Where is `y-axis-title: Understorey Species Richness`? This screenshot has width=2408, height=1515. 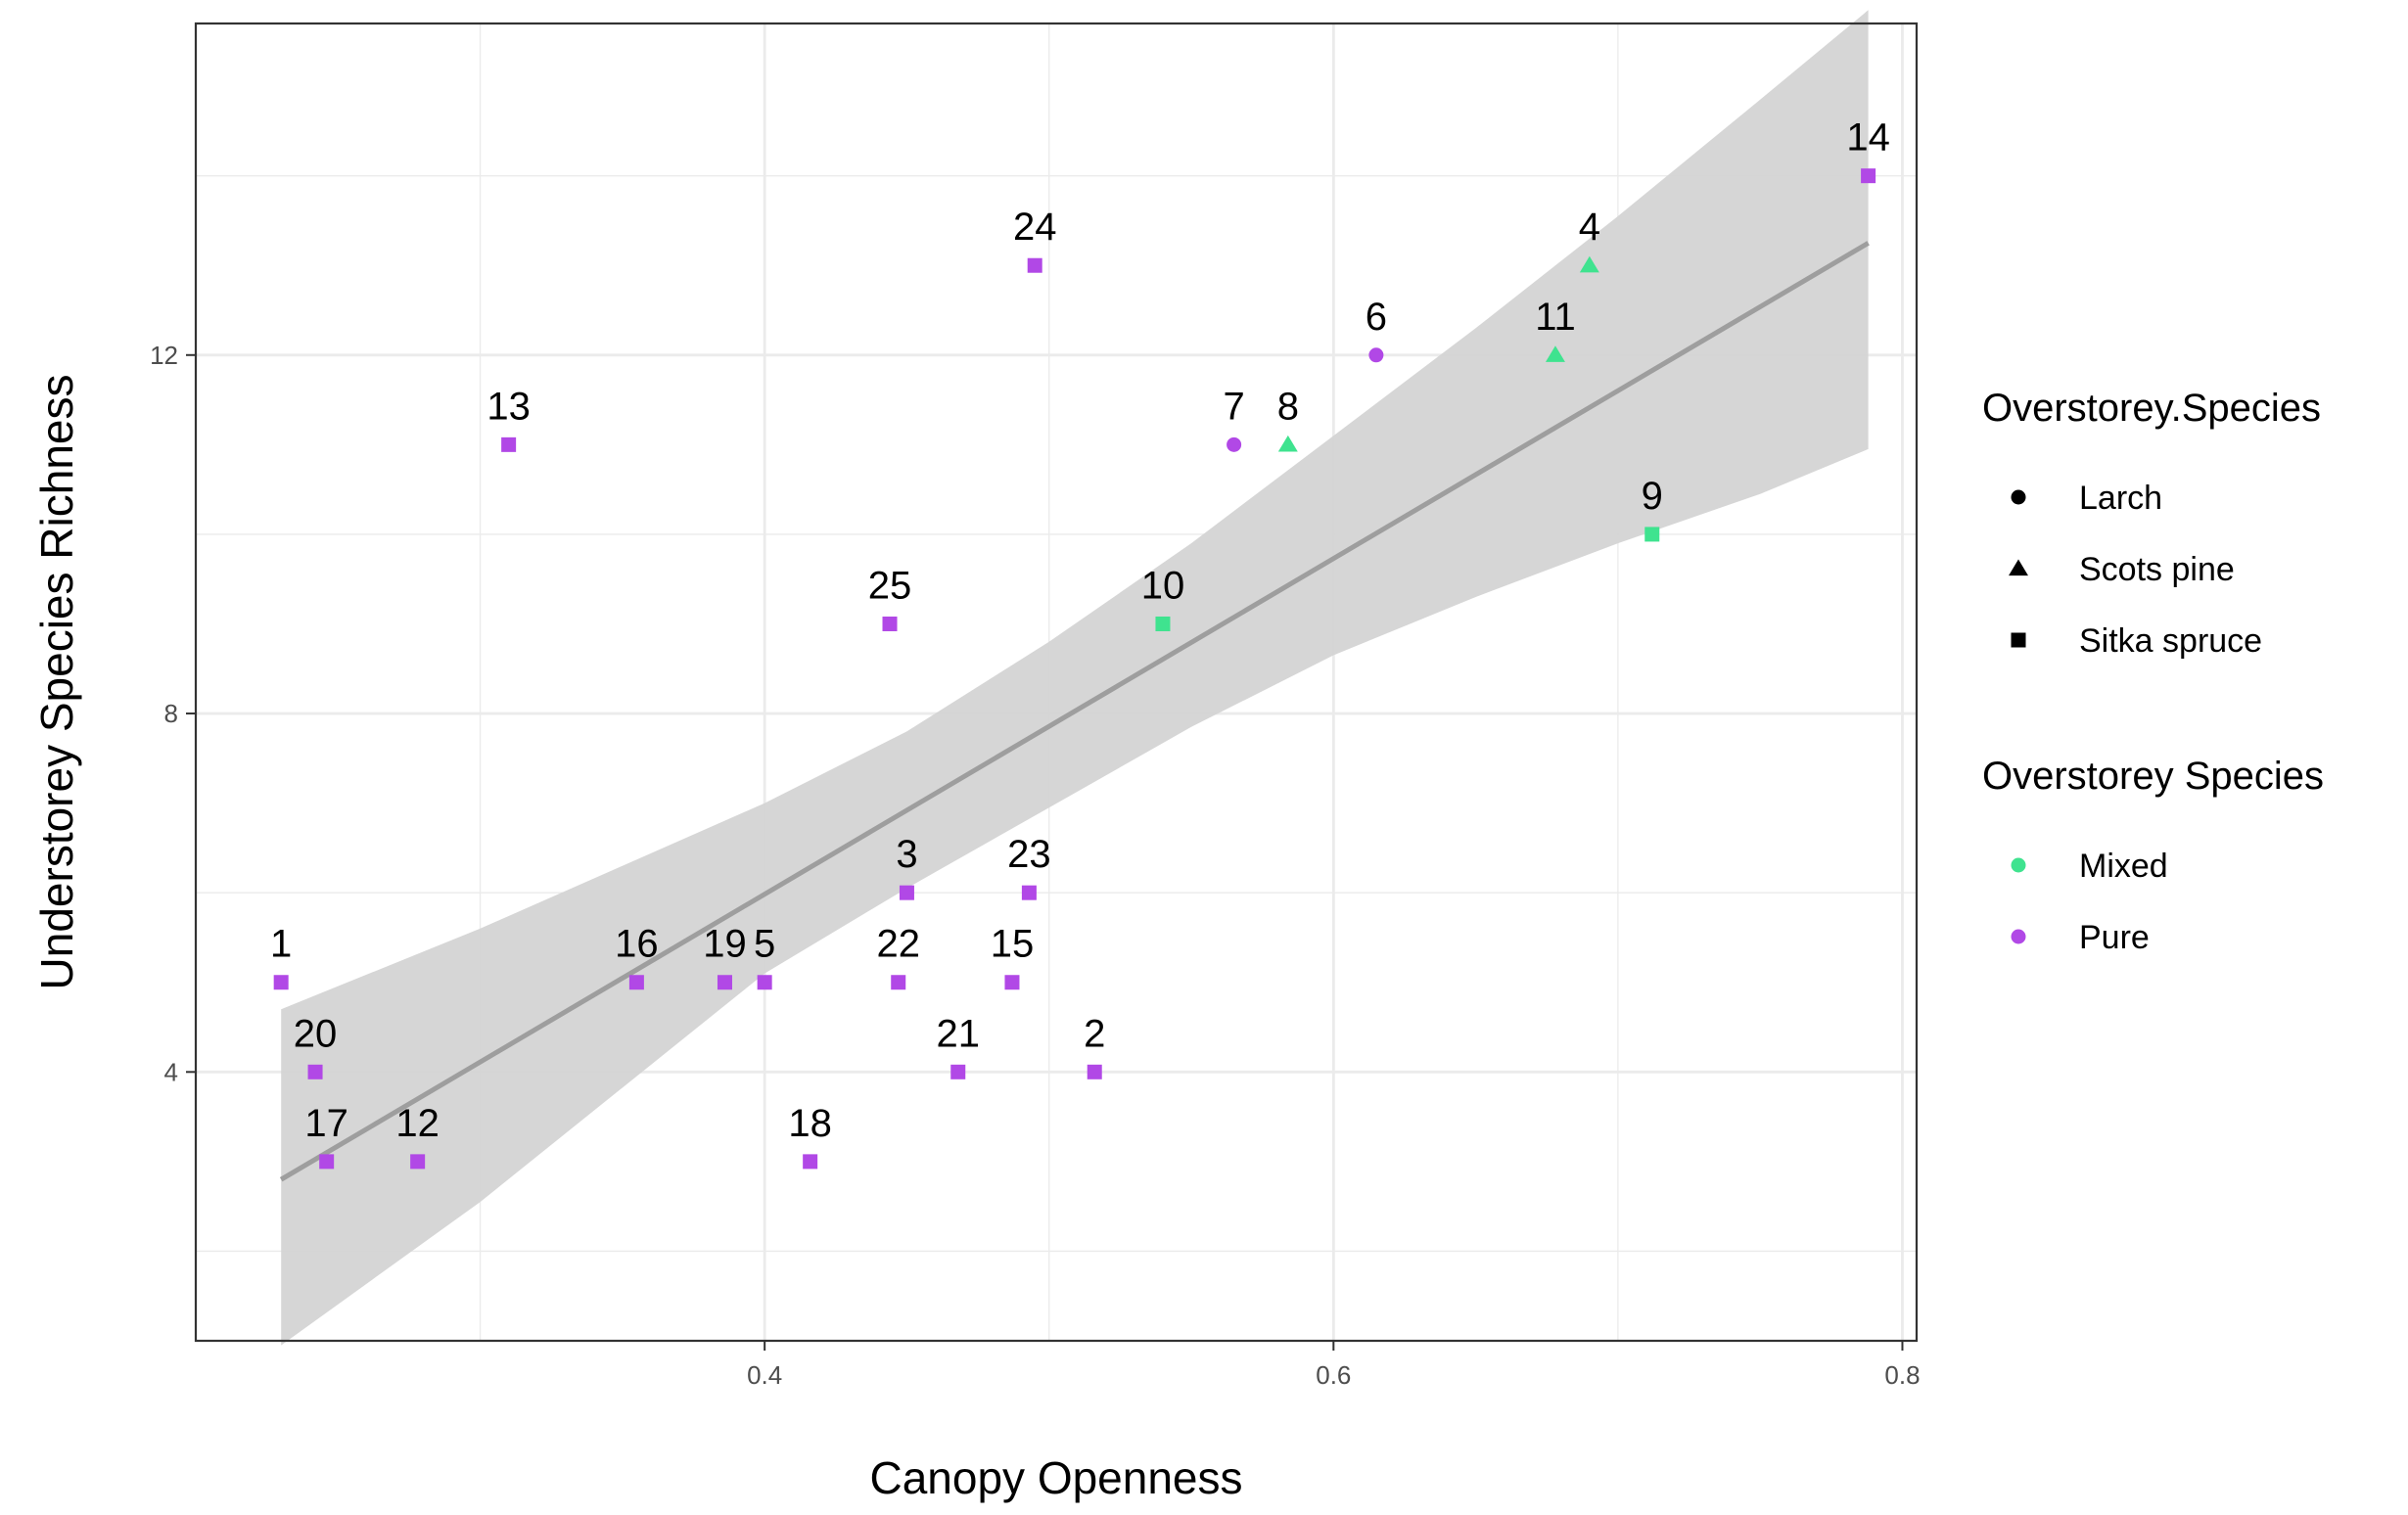 y-axis-title: Understorey Species Richness is located at coordinates (56, 682).